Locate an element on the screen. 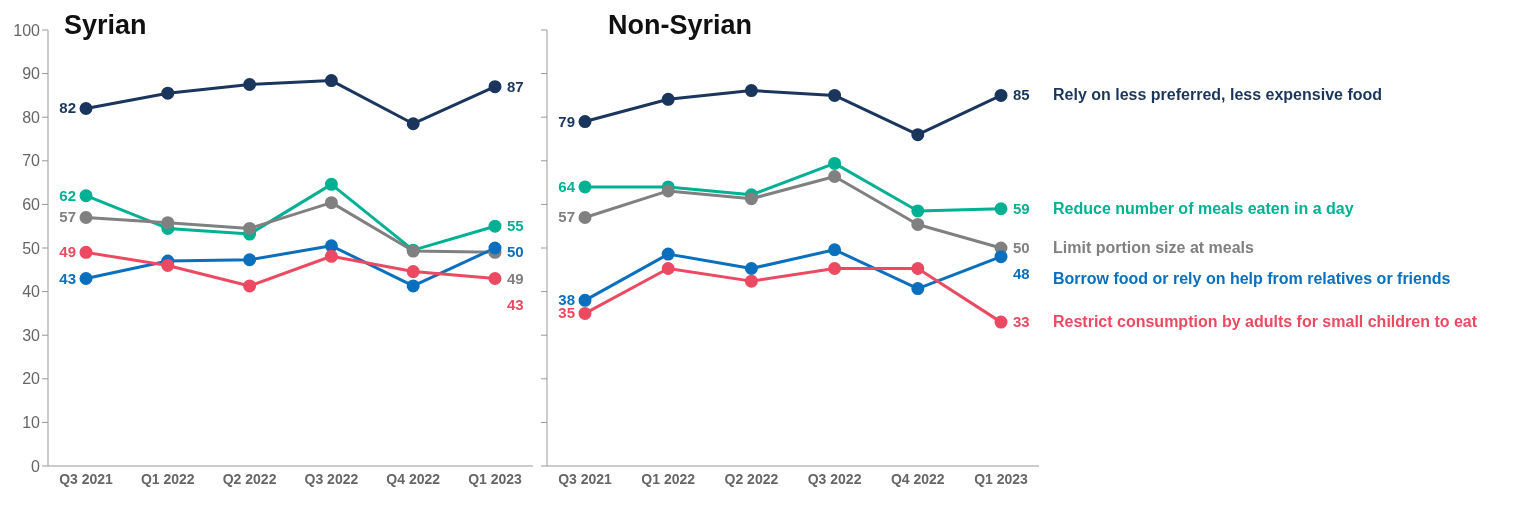  y-tick-label: 0 is located at coordinates (36, 466).